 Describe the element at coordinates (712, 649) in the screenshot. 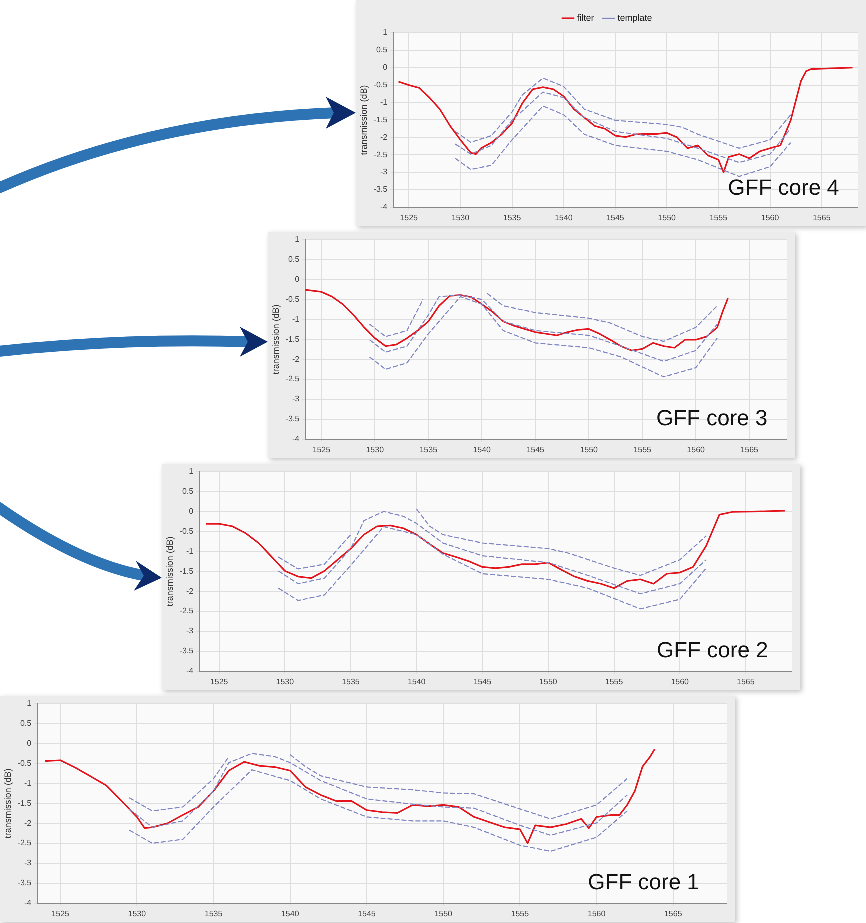

I see `annotation: GFF core 2` at that location.